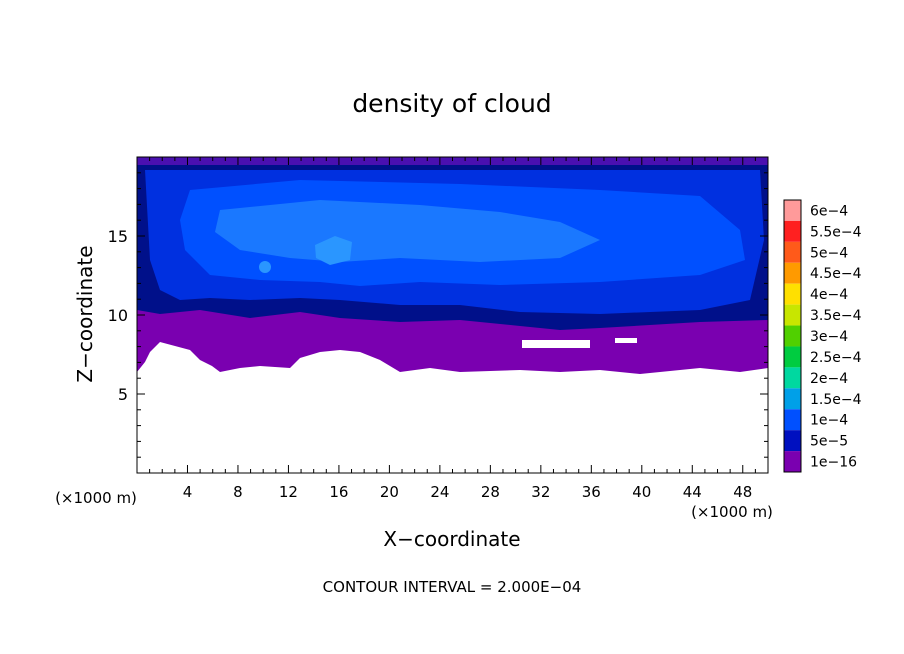  What do you see at coordinates (333, 250) in the screenshot?
I see `upper-layer-peak-patch` at bounding box center [333, 250].